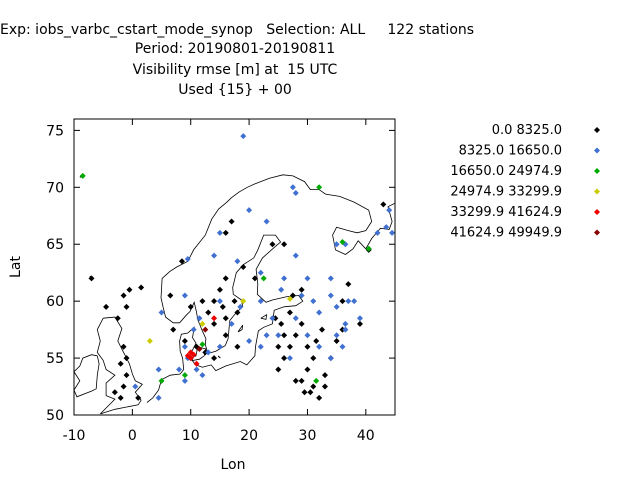 The width and height of the screenshot is (640, 480). I want to click on y-tick-label: 60, so click(55, 302).